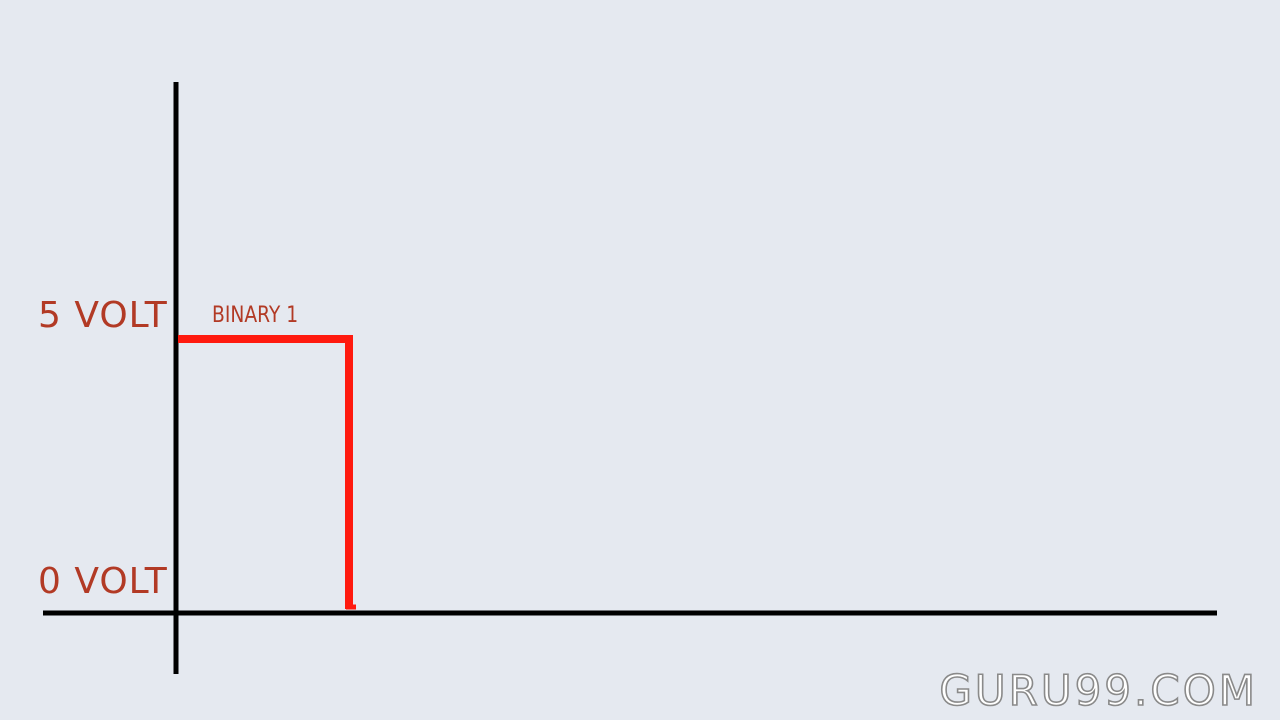 The width and height of the screenshot is (1280, 720). Describe the element at coordinates (255, 315) in the screenshot. I see `binary-one-label: BINARY 1` at that location.